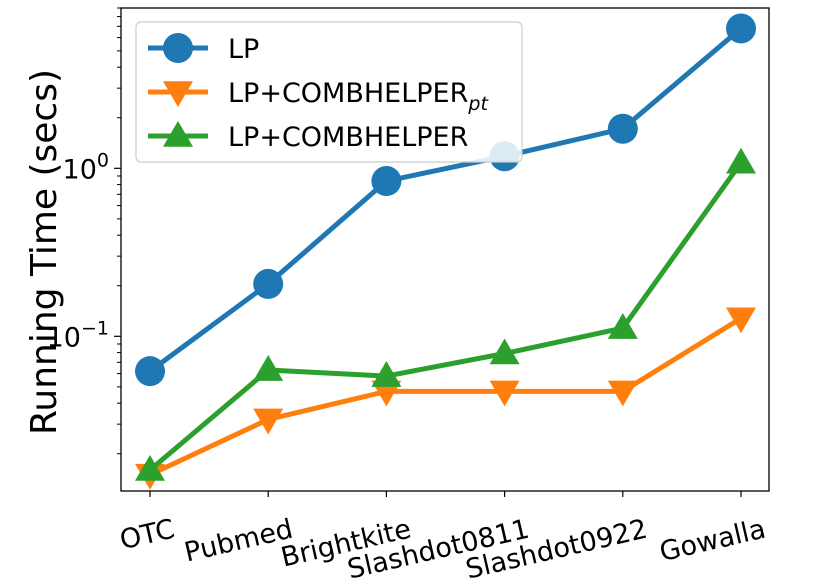 This screenshot has width=830, height=585. I want to click on legend-box, so click(329, 92).